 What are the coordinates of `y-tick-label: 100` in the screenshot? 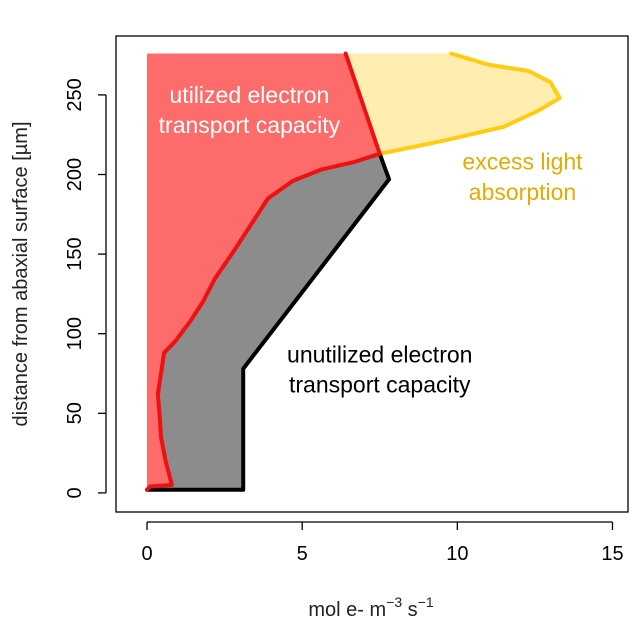 It's located at (75, 333).